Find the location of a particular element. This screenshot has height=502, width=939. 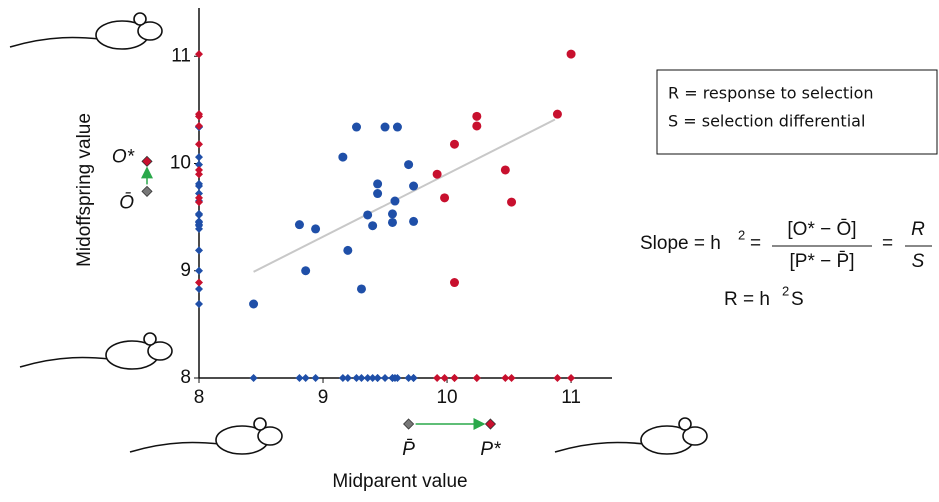

y-axis-label: Midoffspring value is located at coordinates (84, 190).